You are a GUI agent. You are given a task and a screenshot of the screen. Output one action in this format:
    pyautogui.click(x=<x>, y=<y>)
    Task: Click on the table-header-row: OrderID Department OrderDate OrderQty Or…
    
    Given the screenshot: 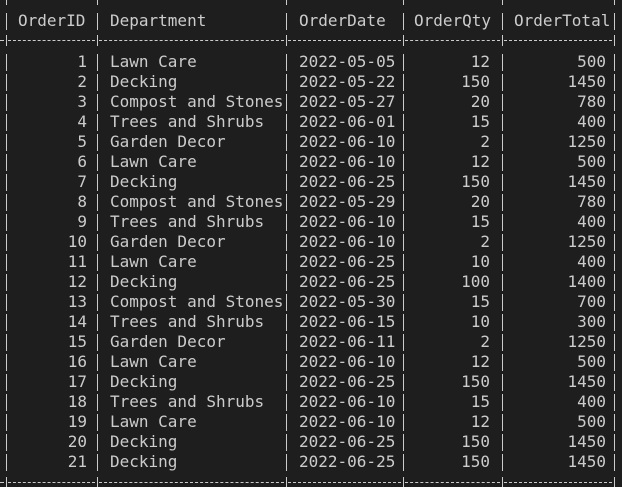 What is the action you would take?
    pyautogui.click(x=311, y=21)
    